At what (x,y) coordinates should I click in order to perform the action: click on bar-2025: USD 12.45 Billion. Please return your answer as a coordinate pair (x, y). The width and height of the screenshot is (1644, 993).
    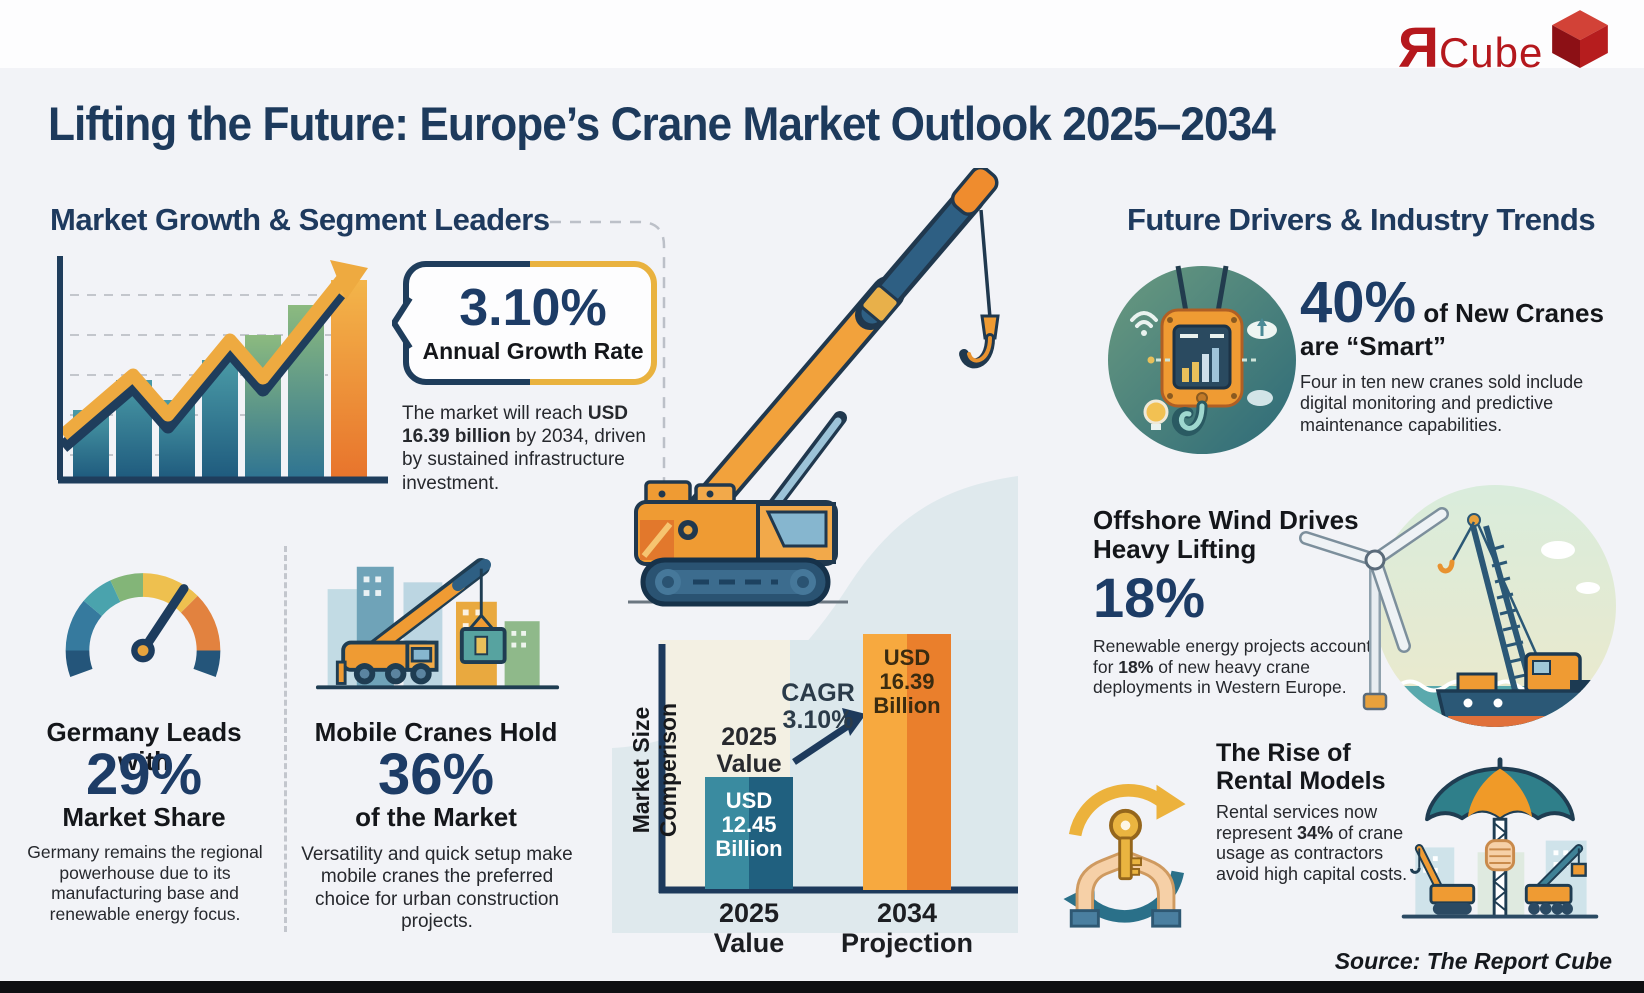
    Looking at the image, I should click on (749, 833).